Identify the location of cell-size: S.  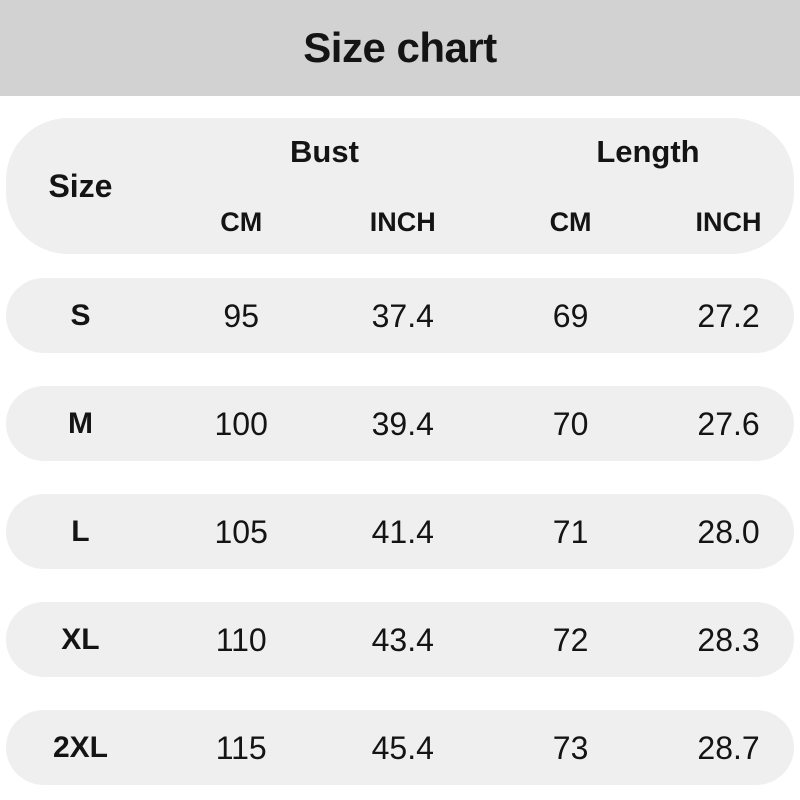
(80, 315).